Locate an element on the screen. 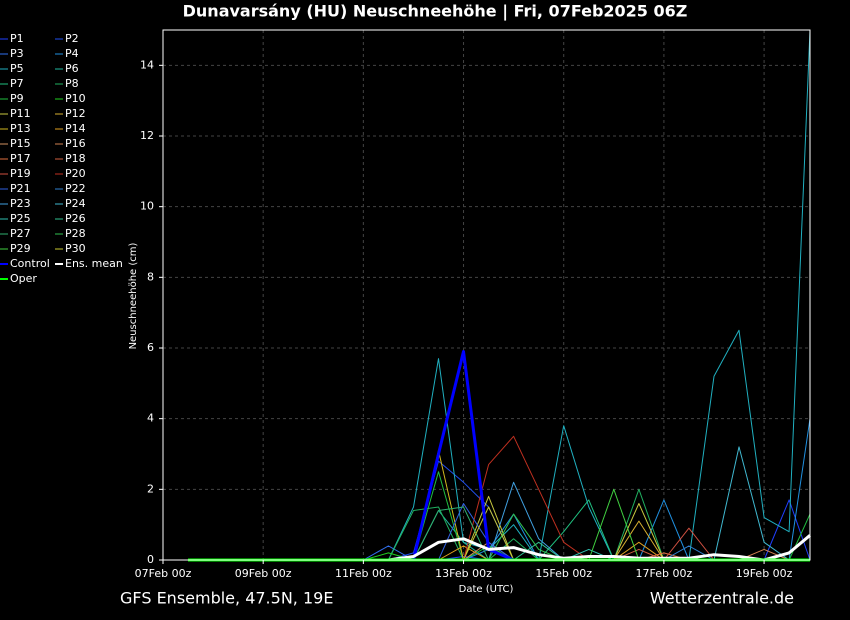 Image resolution: width=850 pixels, height=620 pixels. x-tick-label: 09Feb 00z is located at coordinates (263, 573).